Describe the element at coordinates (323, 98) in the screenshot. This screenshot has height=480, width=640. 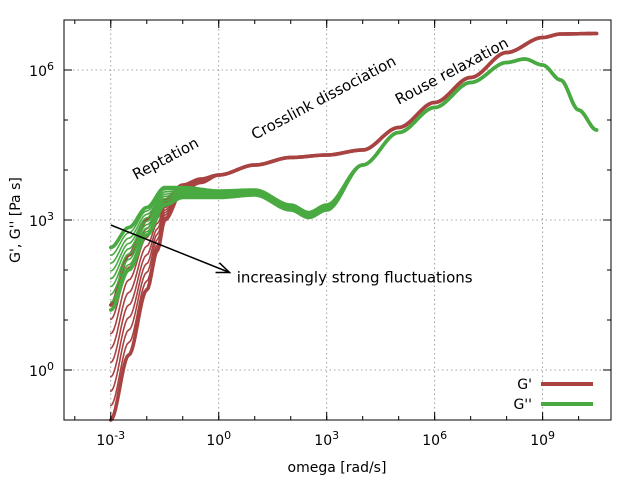
I see `annotation-1: Crosslink dissociation` at that location.